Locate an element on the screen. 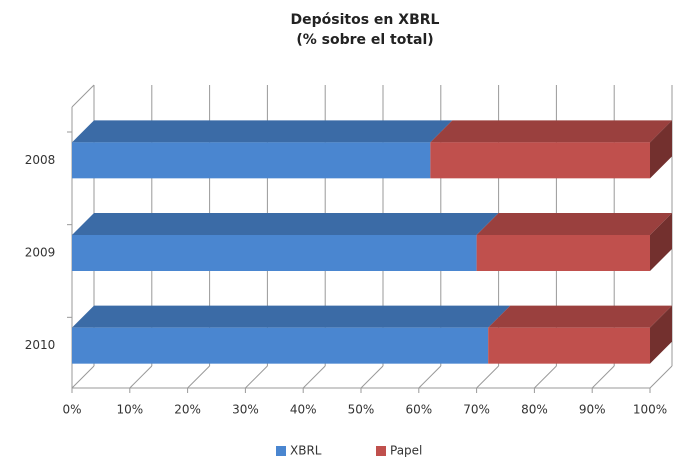  x-tick-label: 30% is located at coordinates (245, 410).